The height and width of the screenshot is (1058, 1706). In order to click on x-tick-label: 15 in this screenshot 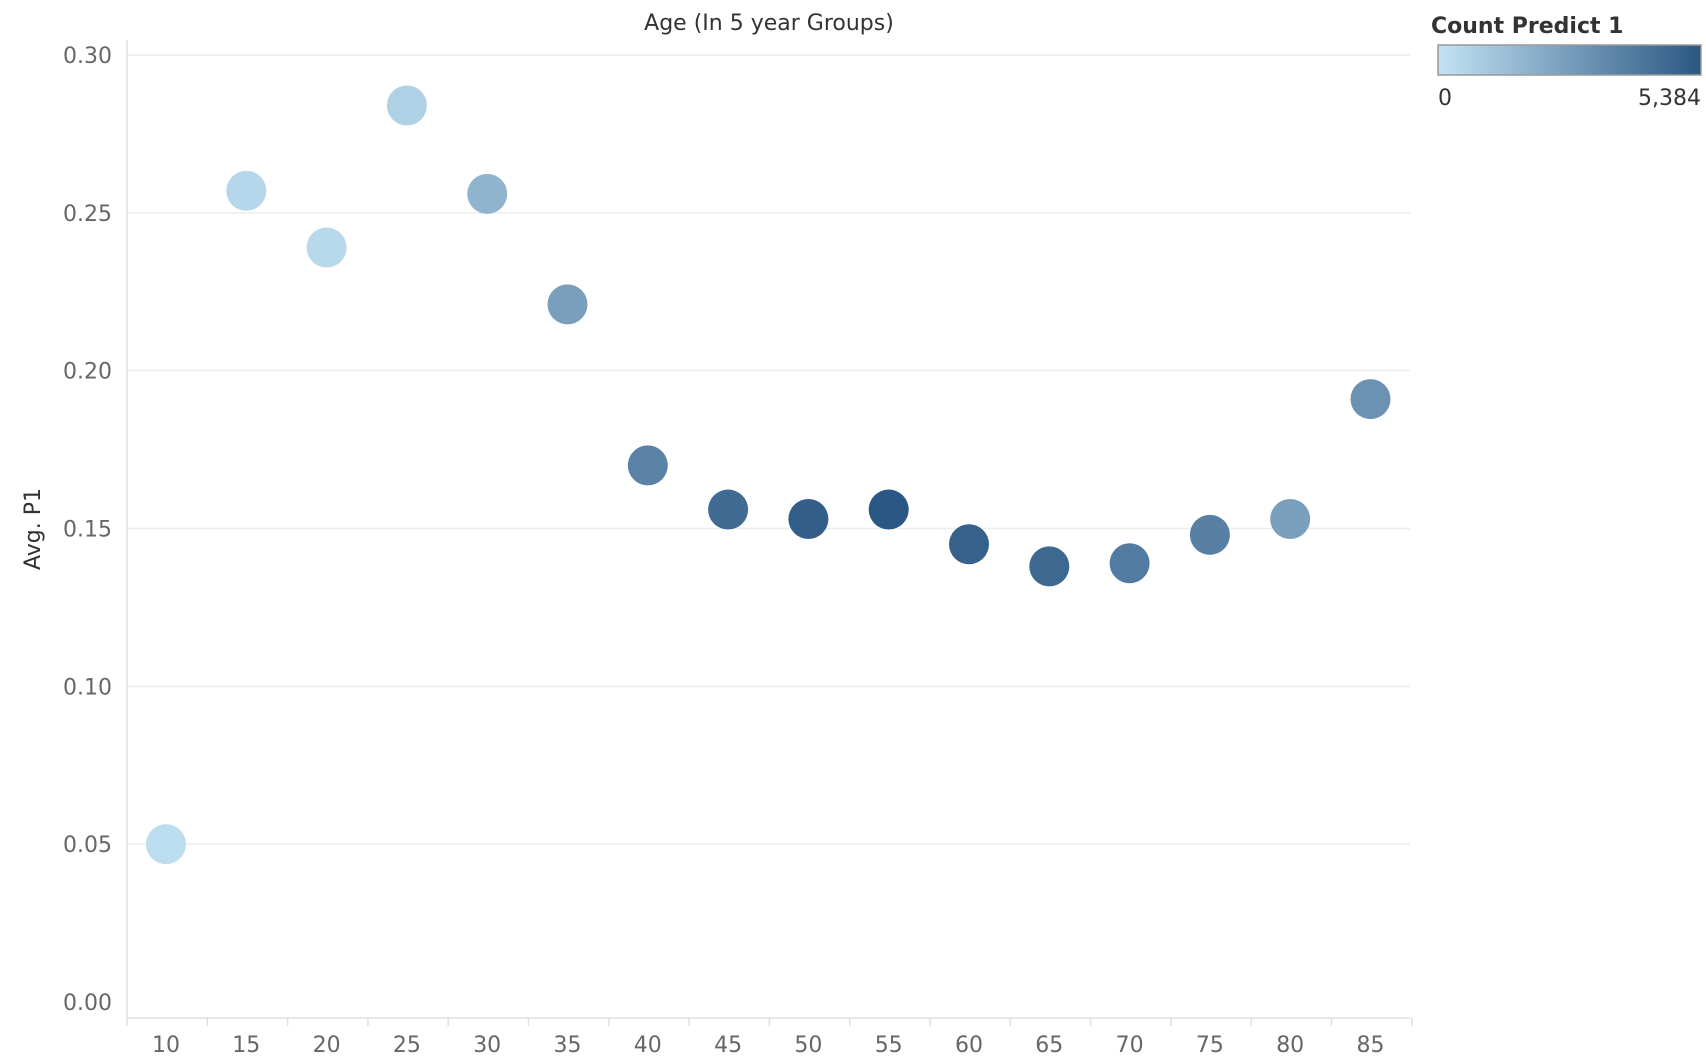, I will do `click(246, 1045)`.